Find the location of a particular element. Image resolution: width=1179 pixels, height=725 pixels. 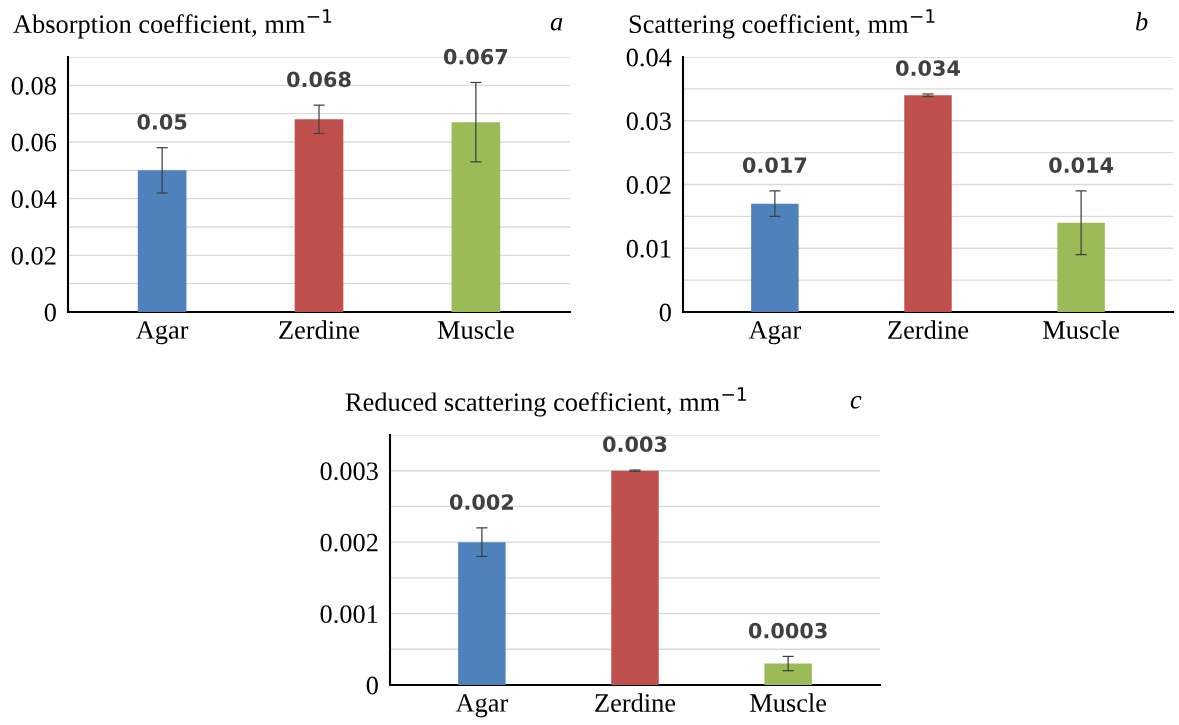

data-label: 0.017 is located at coordinates (774, 165).